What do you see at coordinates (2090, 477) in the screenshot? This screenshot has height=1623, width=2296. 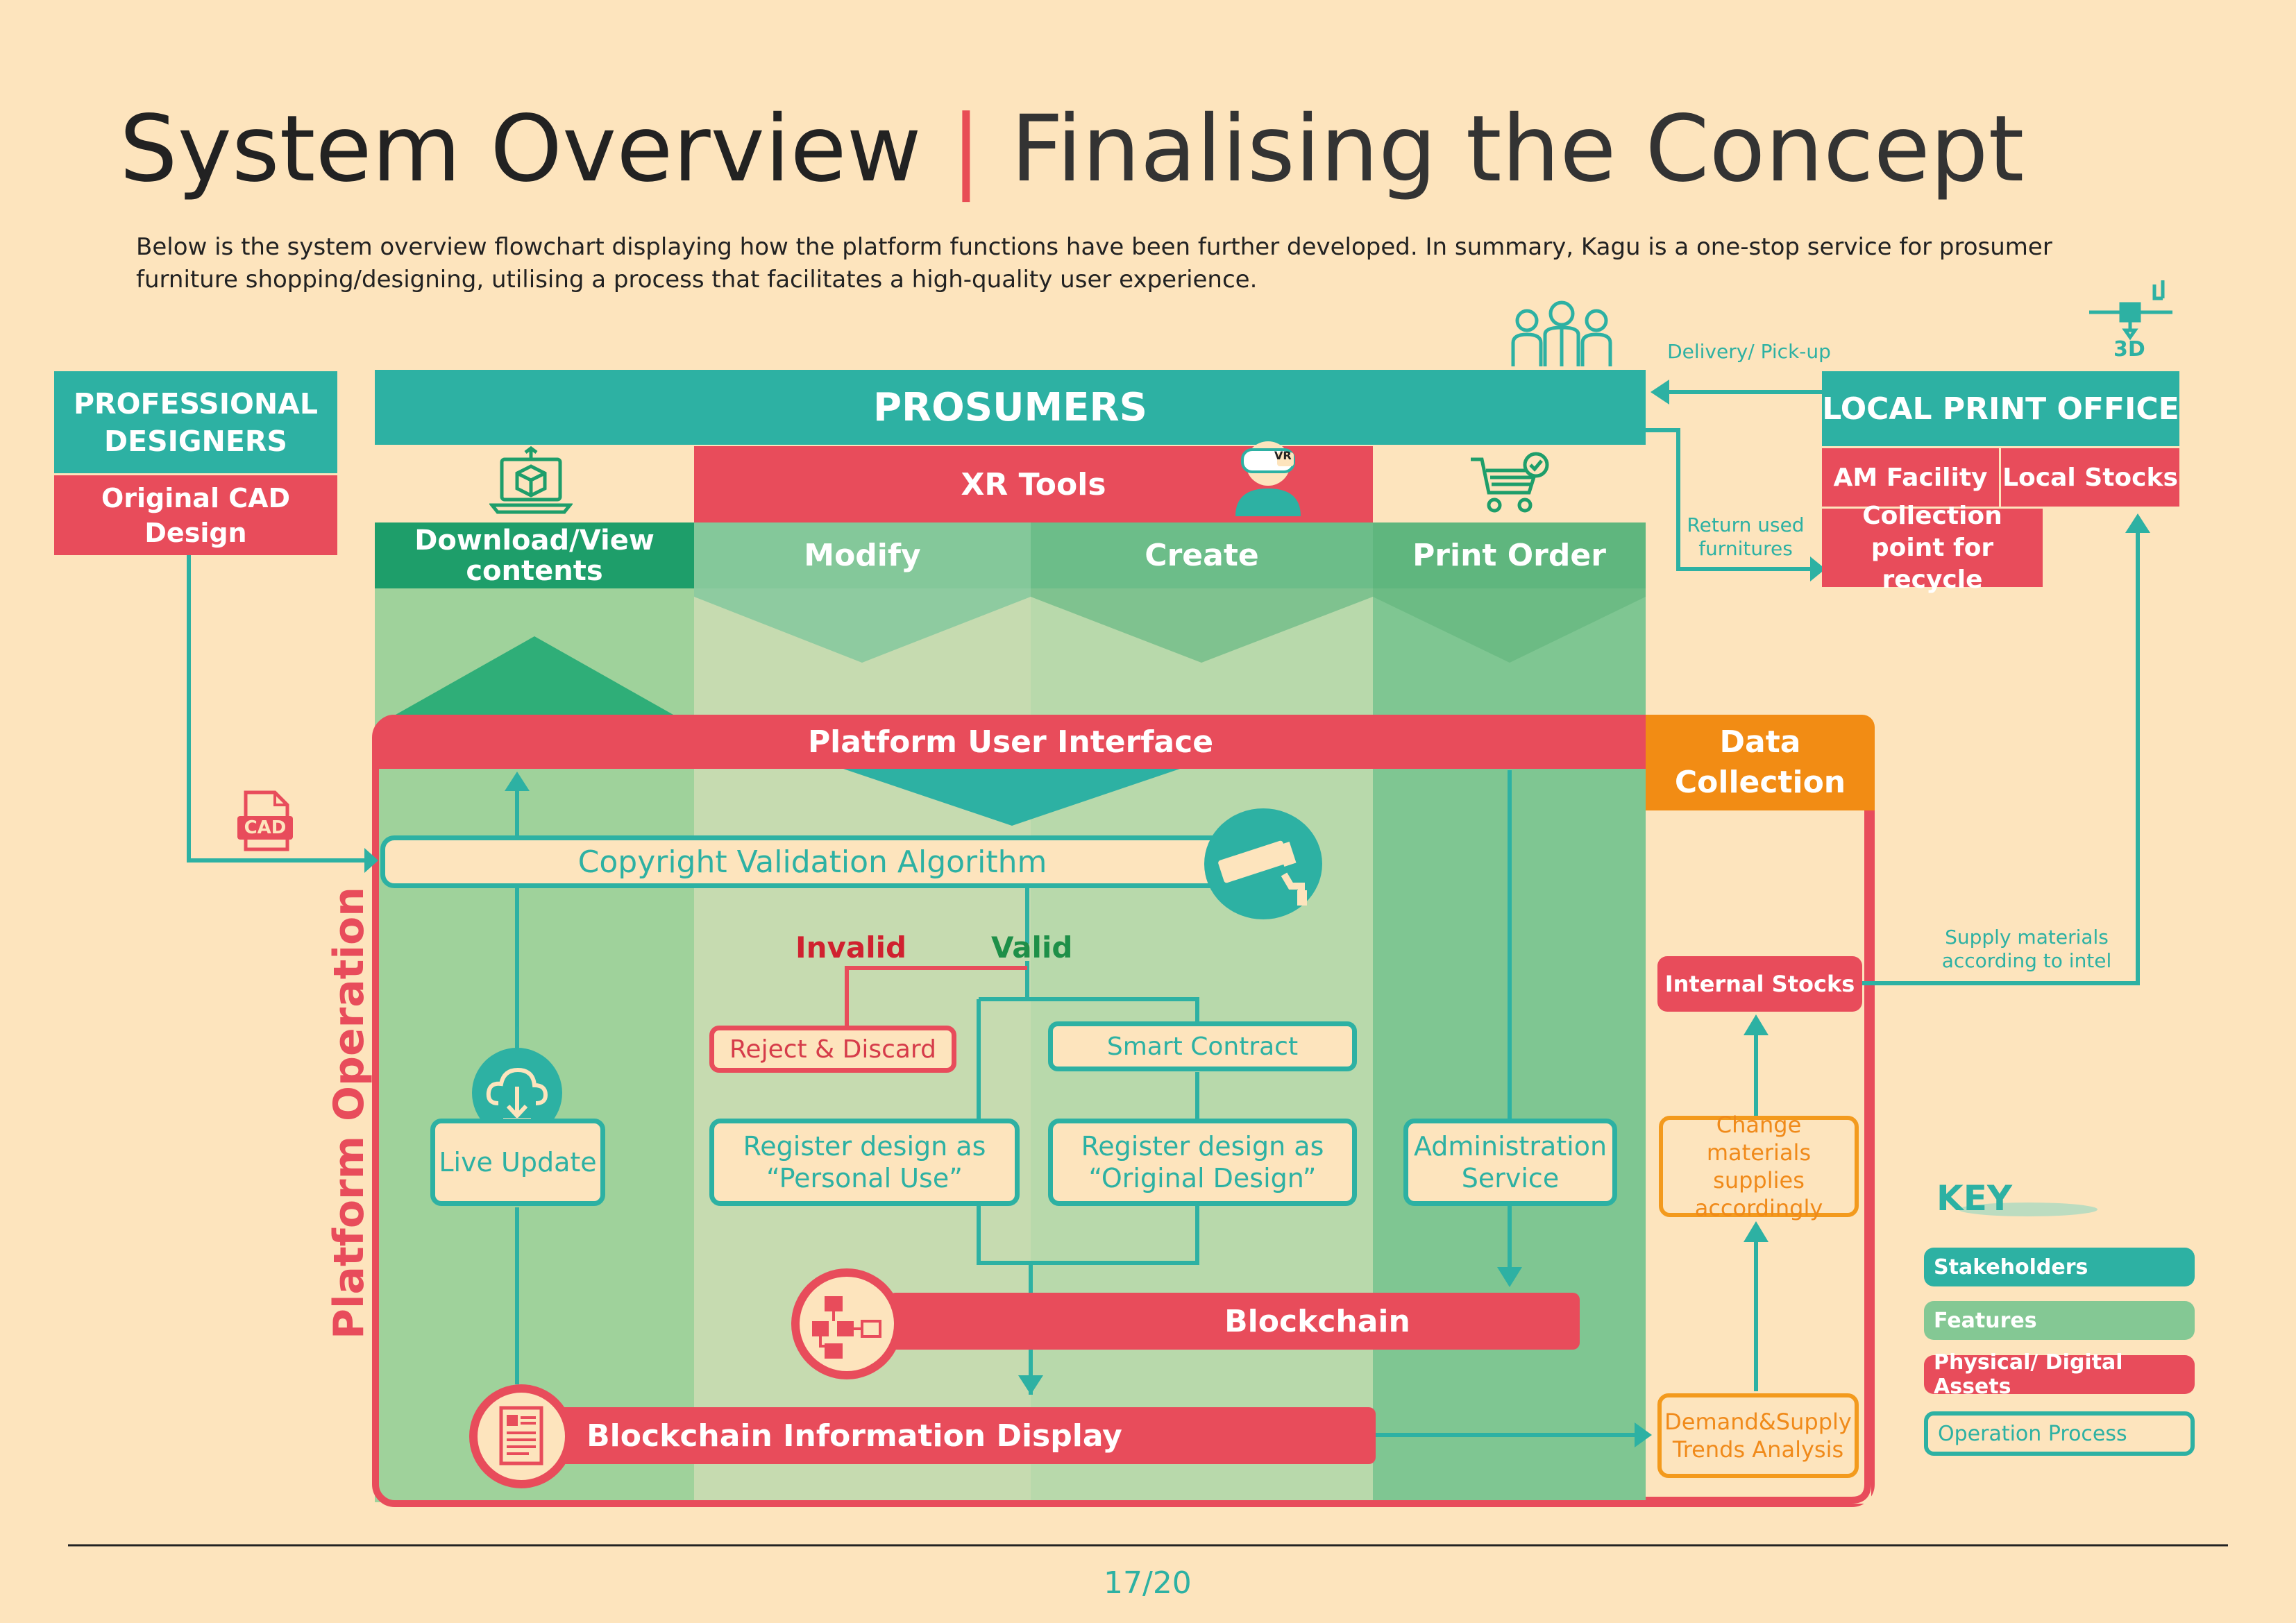 I see `local-stocks: Local Stocks` at bounding box center [2090, 477].